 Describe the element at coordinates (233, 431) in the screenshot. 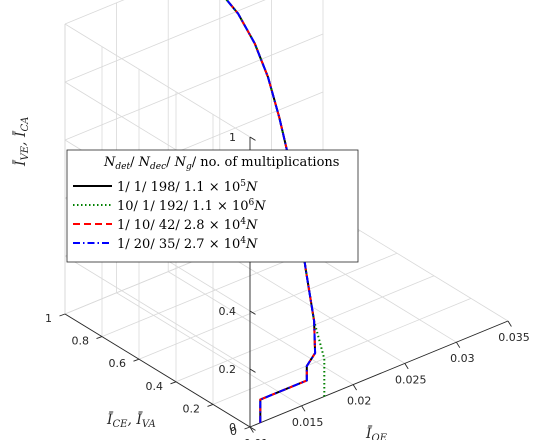

I see `y-tick-label: 0` at that location.